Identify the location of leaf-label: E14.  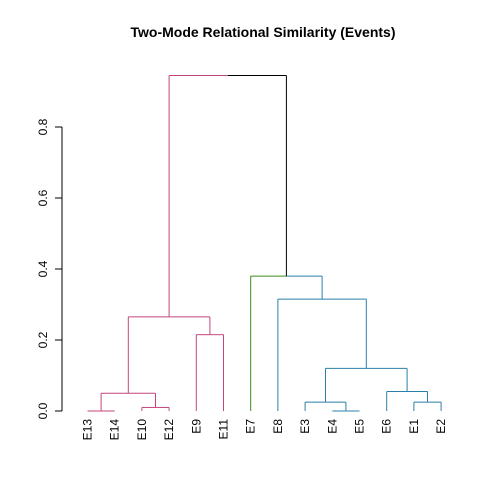
(115, 430).